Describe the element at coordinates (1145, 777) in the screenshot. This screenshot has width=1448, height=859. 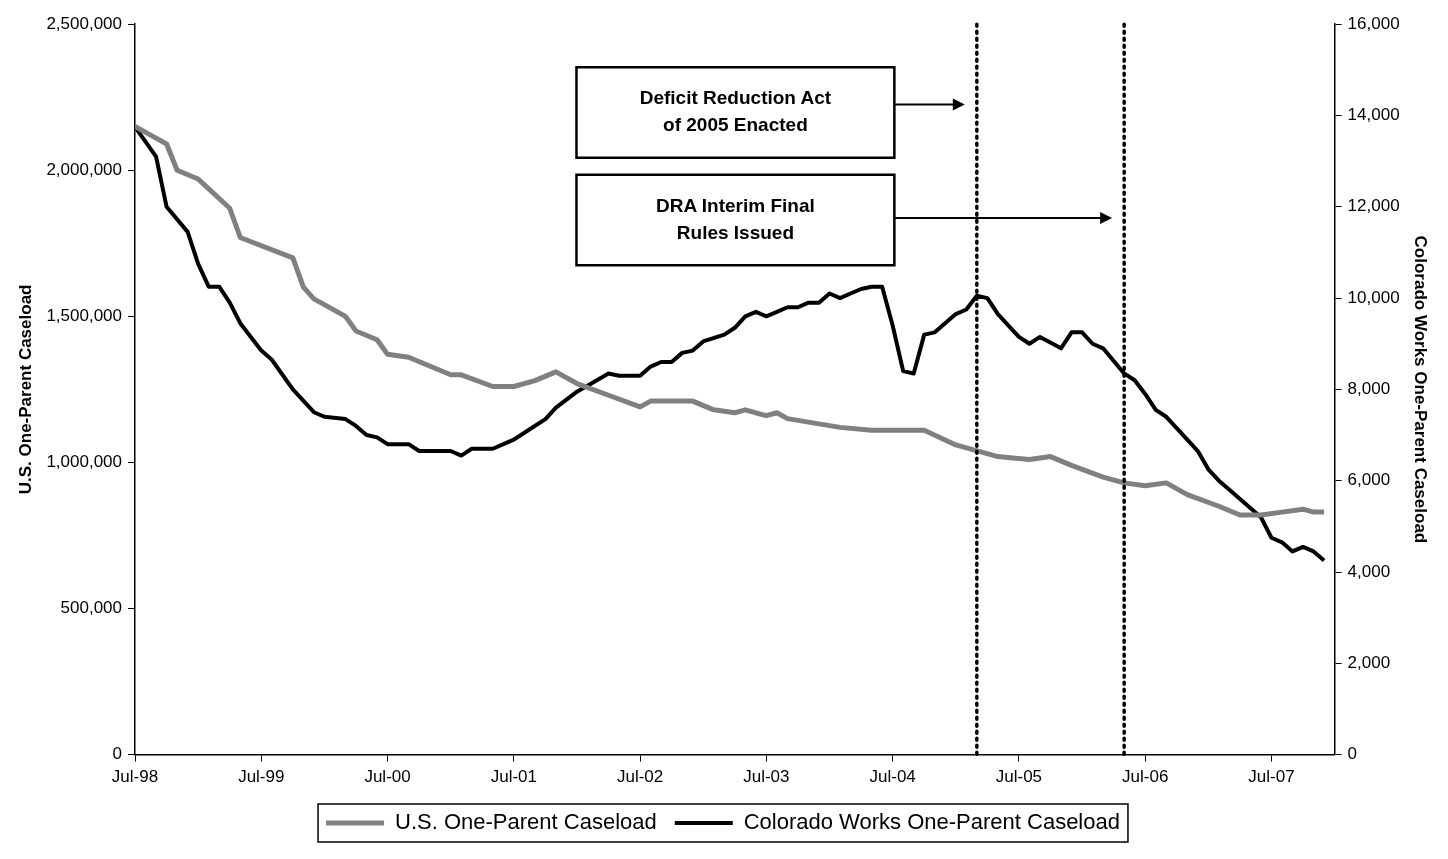
I see `x-tick-label: Jul-06` at that location.